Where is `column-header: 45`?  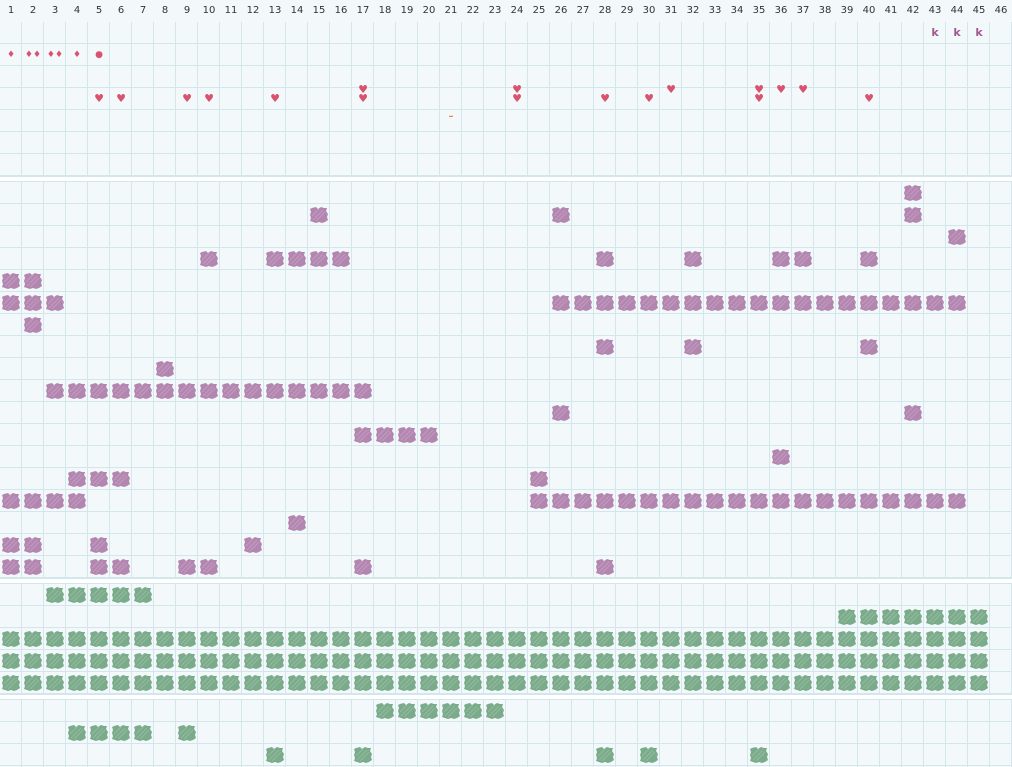
column-header: 45 is located at coordinates (979, 10).